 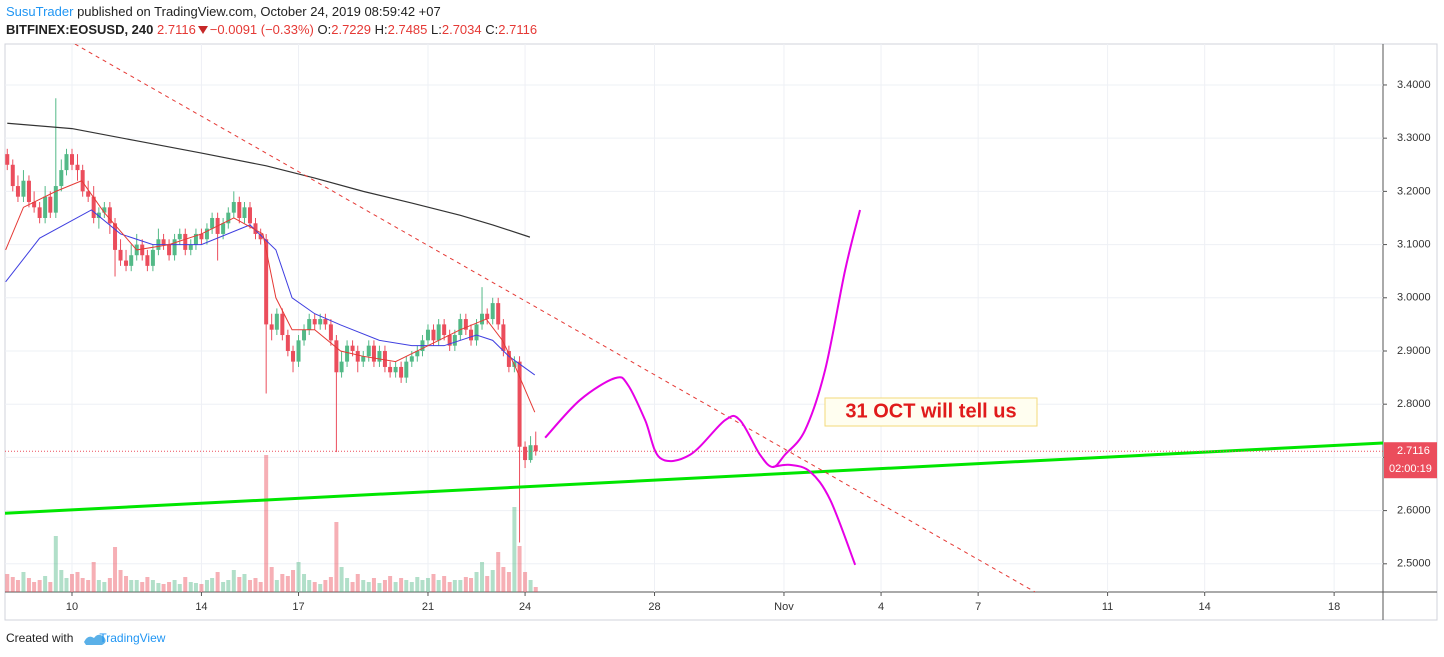 I want to click on x-tick-label: 10, so click(x=72, y=607).